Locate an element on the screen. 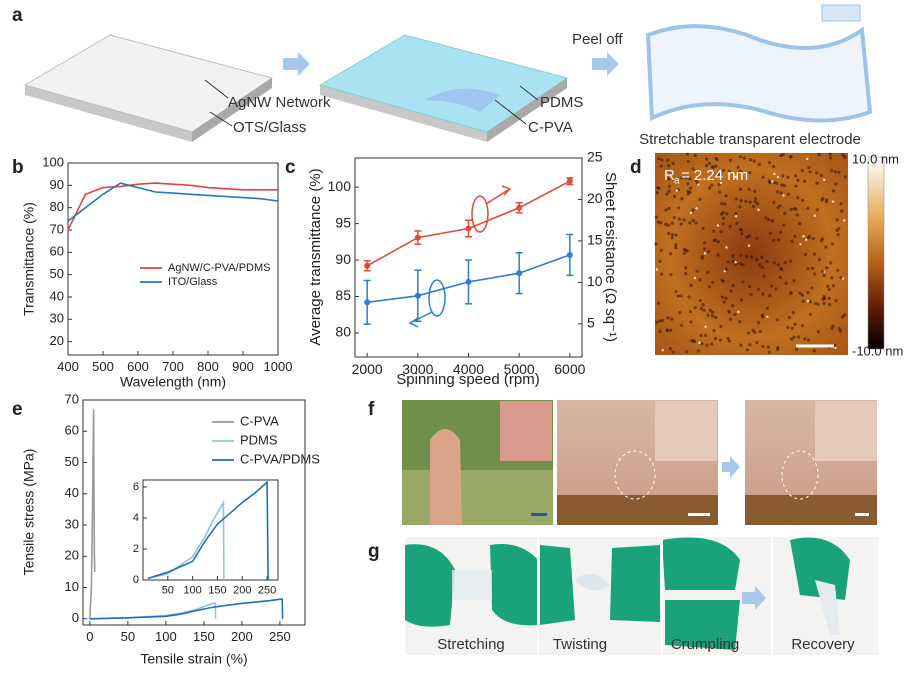  x-tick-label: 3000 is located at coordinates (417, 369).